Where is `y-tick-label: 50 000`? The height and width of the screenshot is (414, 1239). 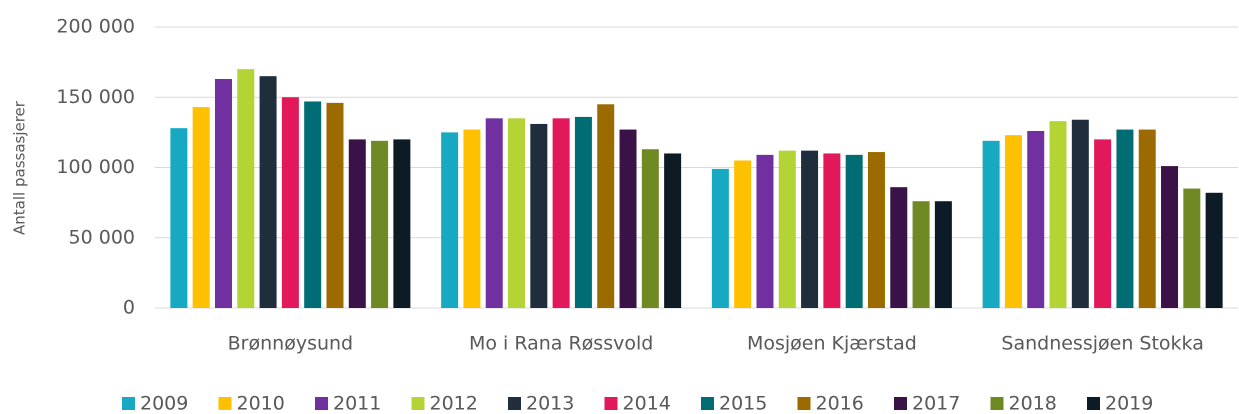 y-tick-label: 50 000 is located at coordinates (102, 237).